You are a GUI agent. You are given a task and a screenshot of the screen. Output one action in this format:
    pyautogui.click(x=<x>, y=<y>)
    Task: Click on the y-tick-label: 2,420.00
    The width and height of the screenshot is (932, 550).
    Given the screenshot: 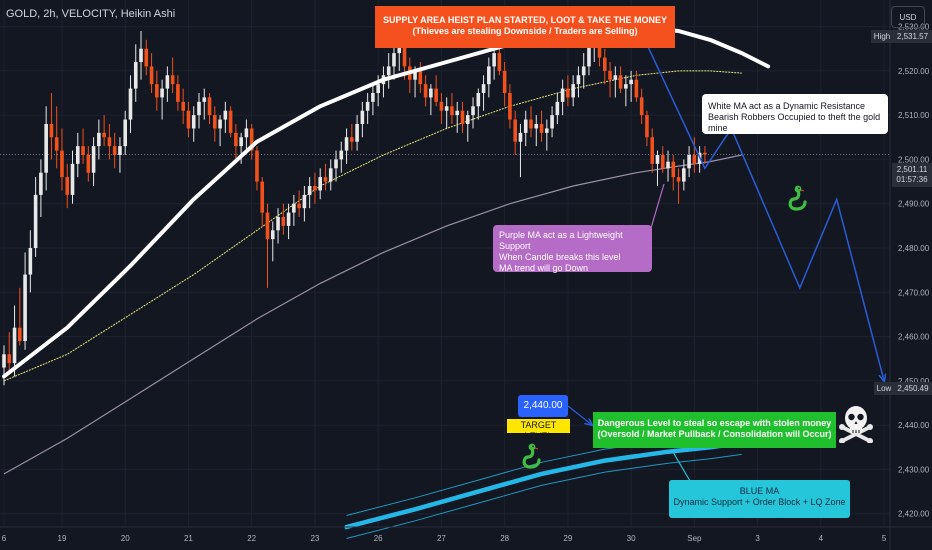 What is the action you would take?
    pyautogui.click(x=914, y=514)
    